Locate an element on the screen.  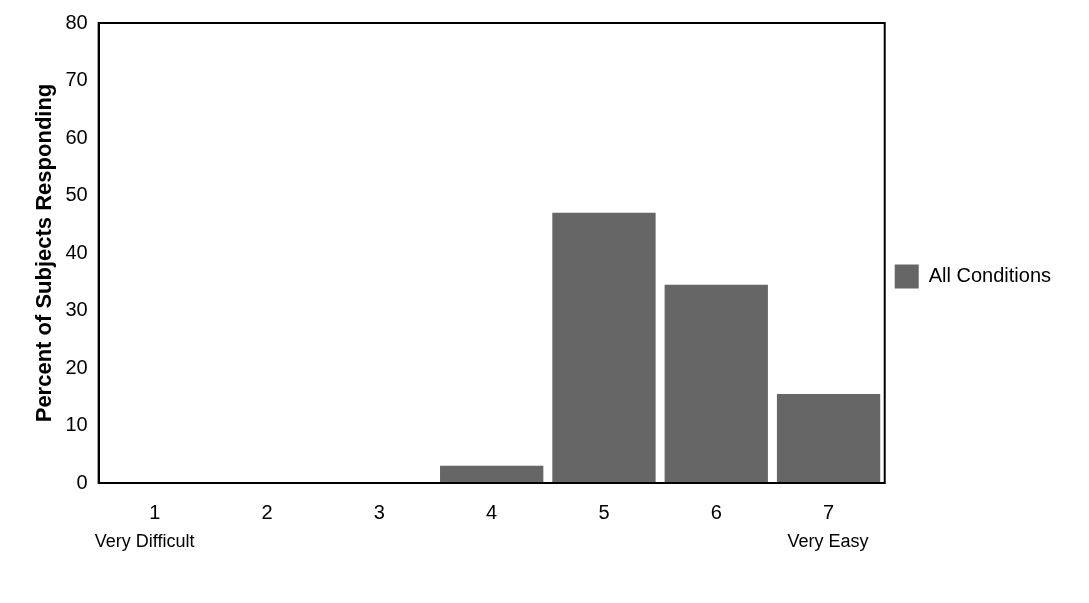
y-tick-label: 0 is located at coordinates (82, 481).